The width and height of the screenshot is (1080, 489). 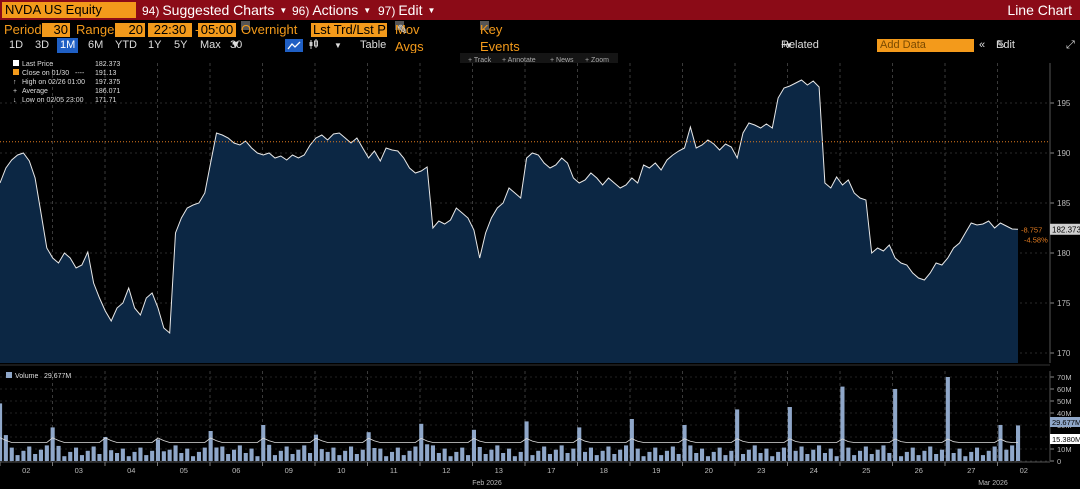 I want to click on period-label: Period, so click(x=23, y=29).